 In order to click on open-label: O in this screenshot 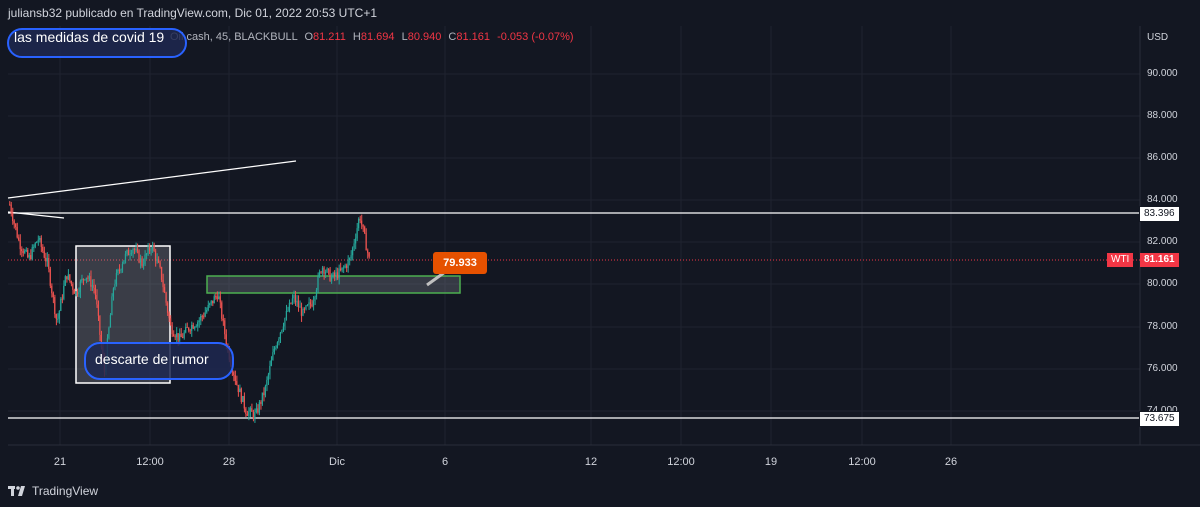, I will do `click(309, 37)`.